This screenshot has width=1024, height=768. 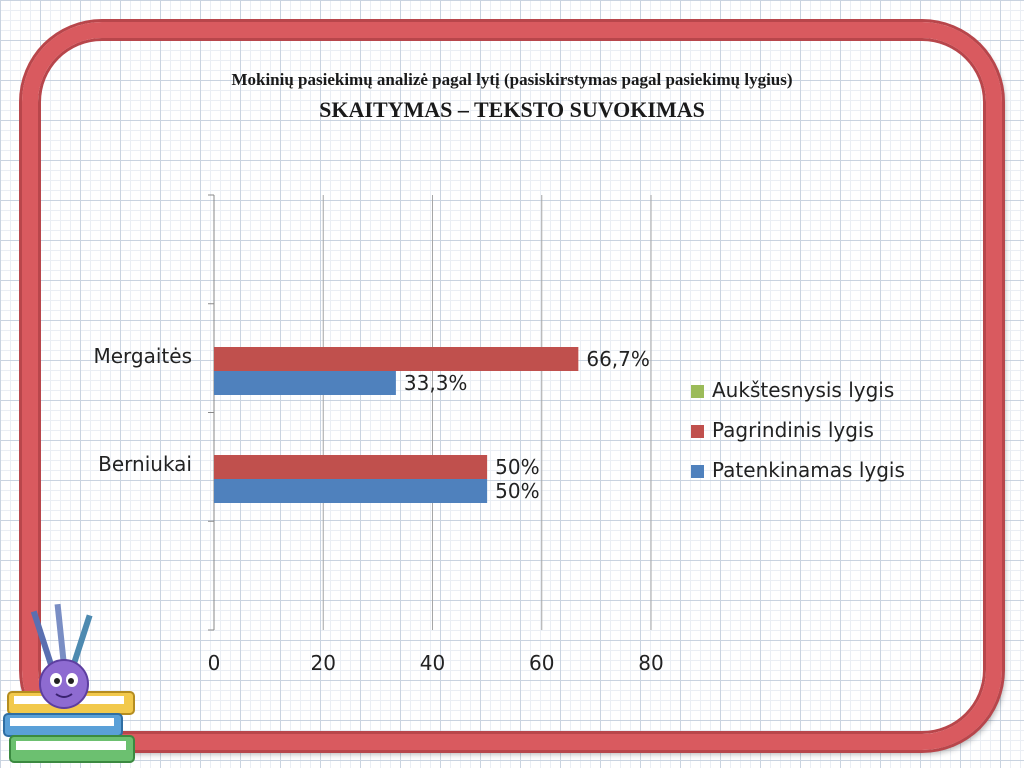 I want to click on chart-subtitle: SKAITYMAS – TEKSTO SUVOKIMAS, so click(x=512, y=109).